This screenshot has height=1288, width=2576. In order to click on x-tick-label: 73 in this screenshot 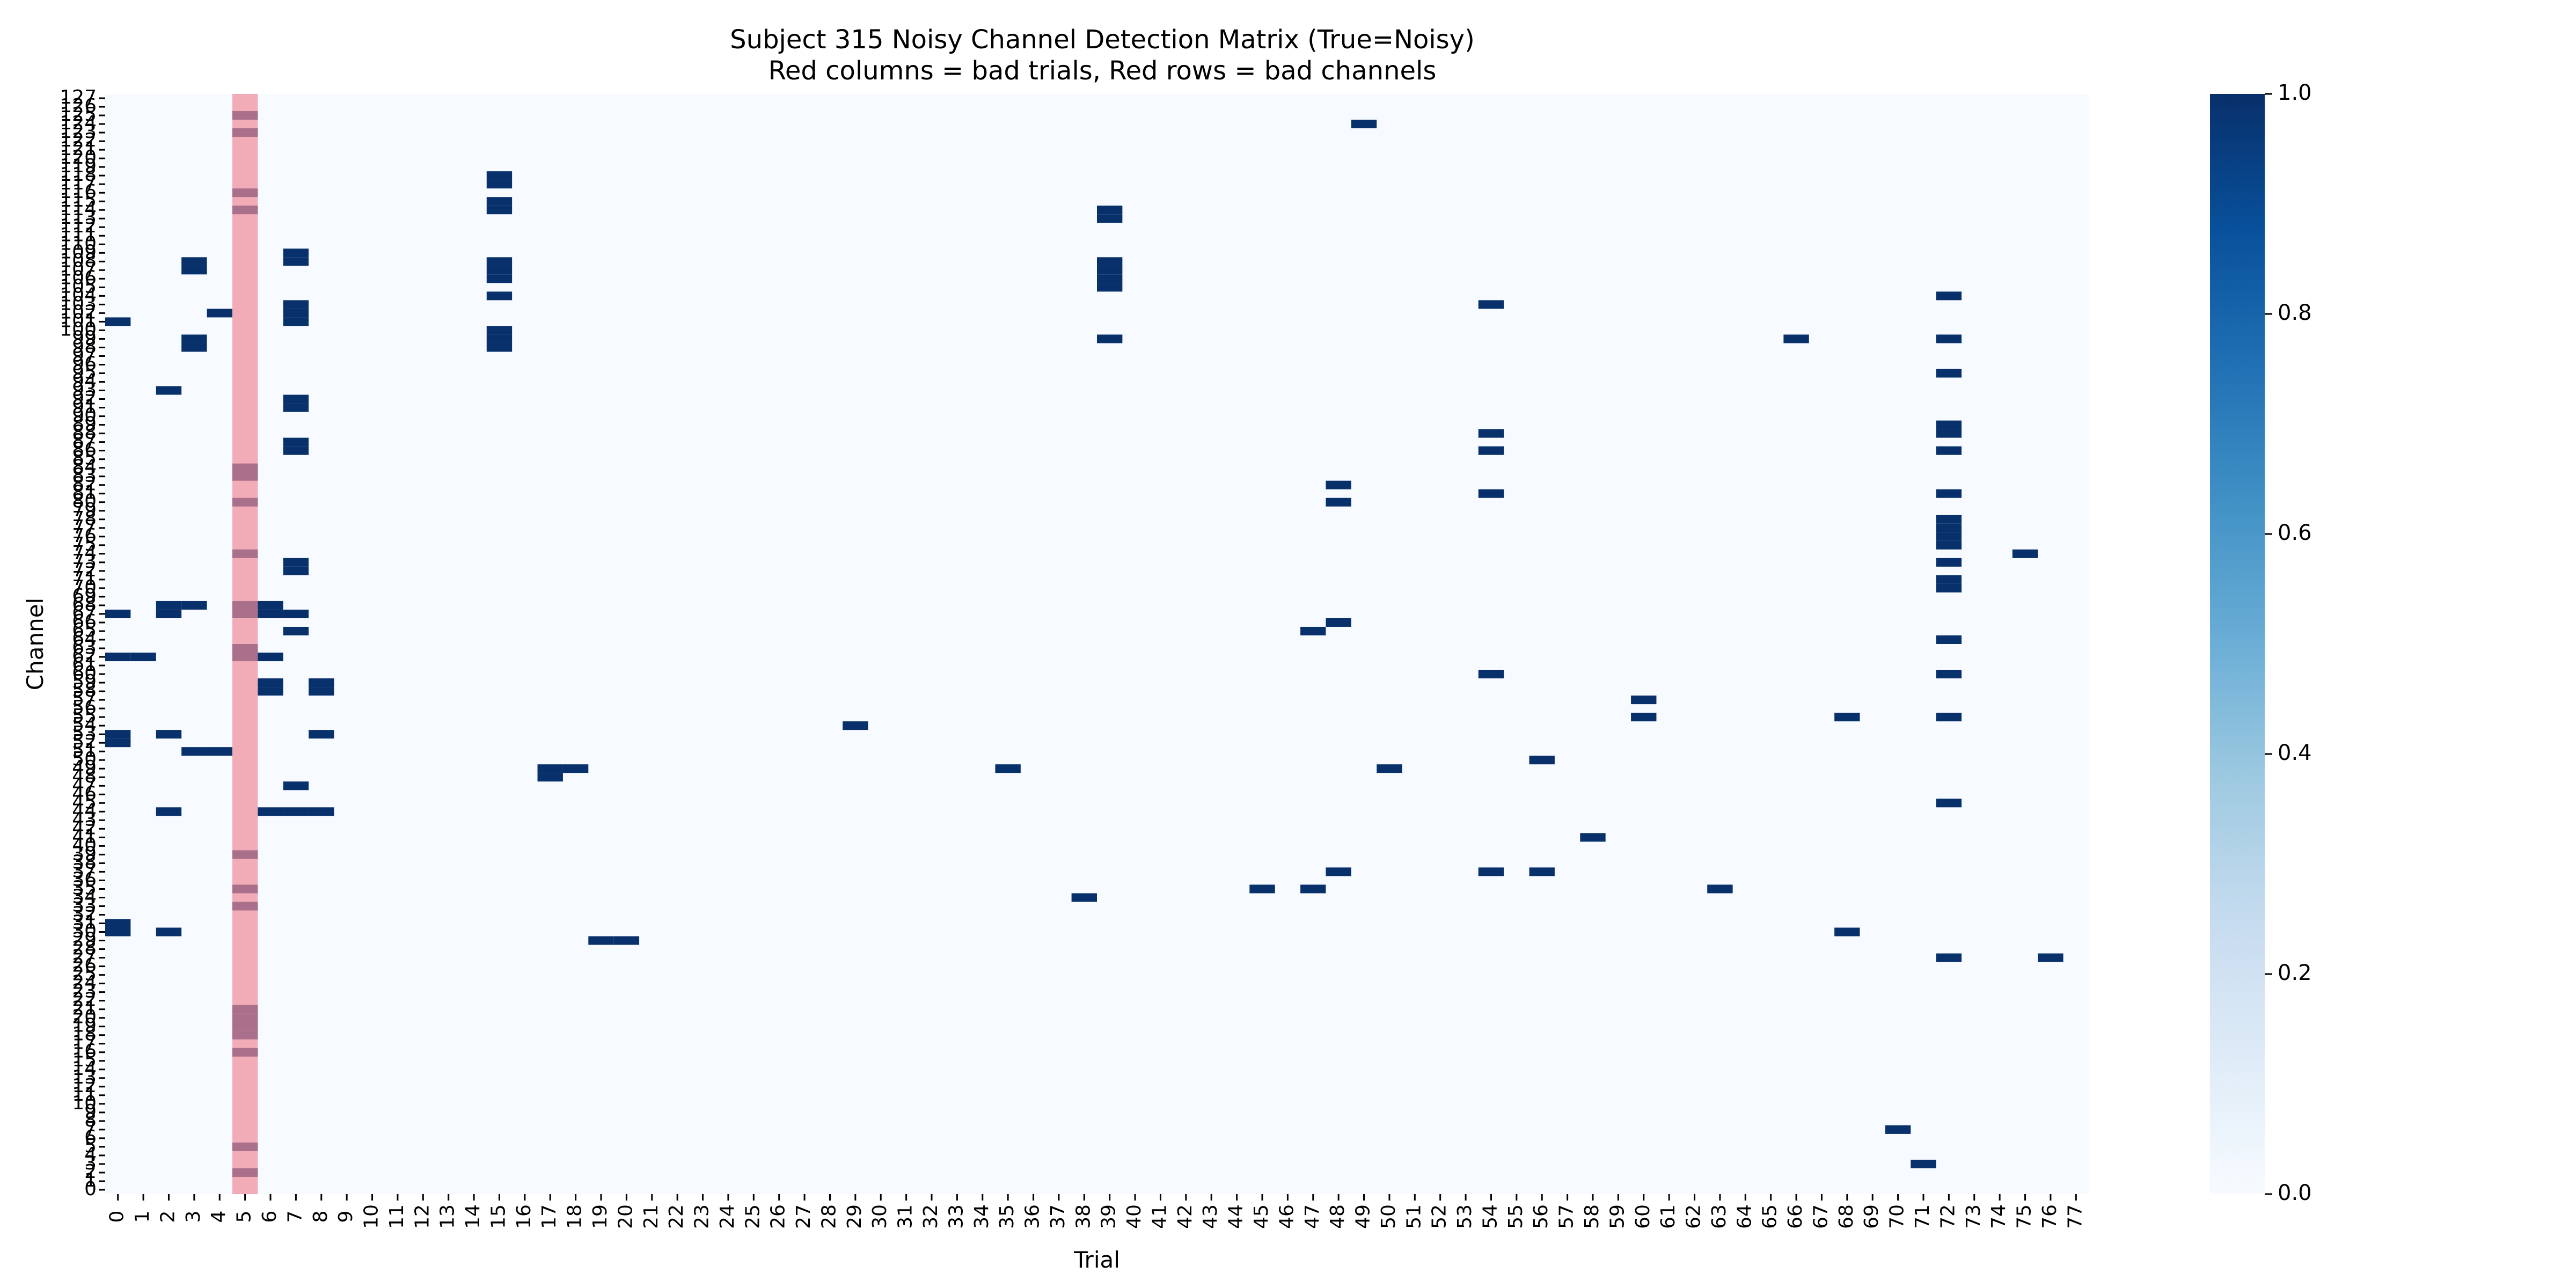, I will do `click(1974, 1216)`.